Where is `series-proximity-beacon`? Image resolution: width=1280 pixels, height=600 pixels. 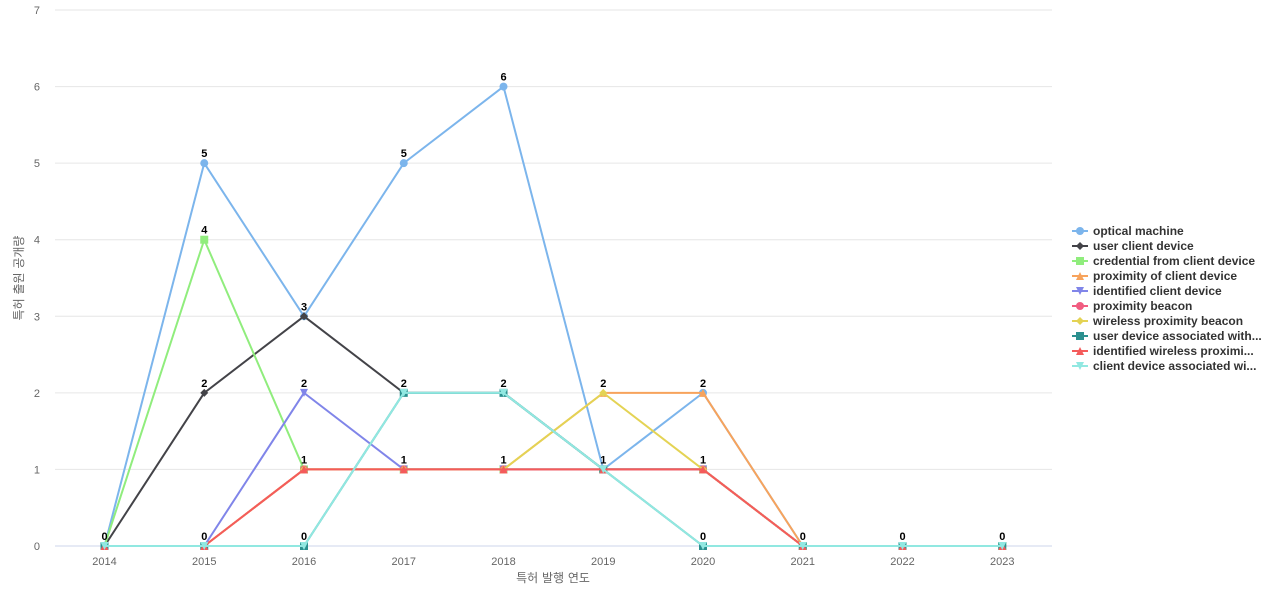 series-proximity-beacon is located at coordinates (553, 507).